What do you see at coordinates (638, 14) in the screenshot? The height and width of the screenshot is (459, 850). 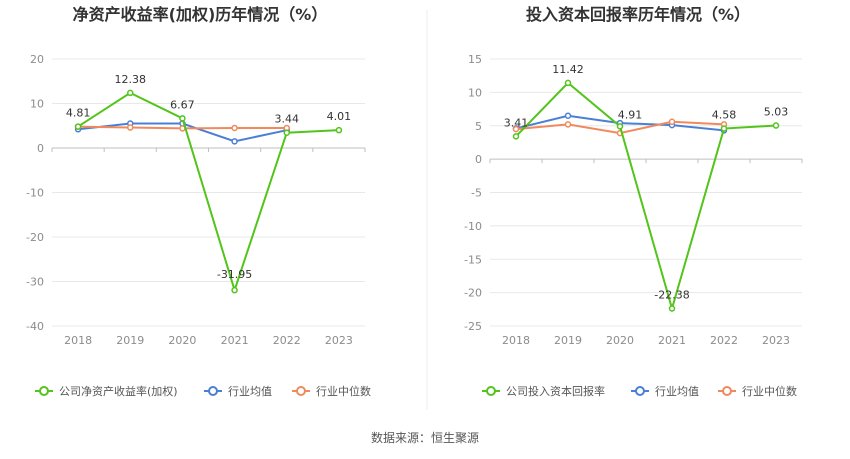 I see `chart-2-title: 投入资本回报率历年情况（%）` at bounding box center [638, 14].